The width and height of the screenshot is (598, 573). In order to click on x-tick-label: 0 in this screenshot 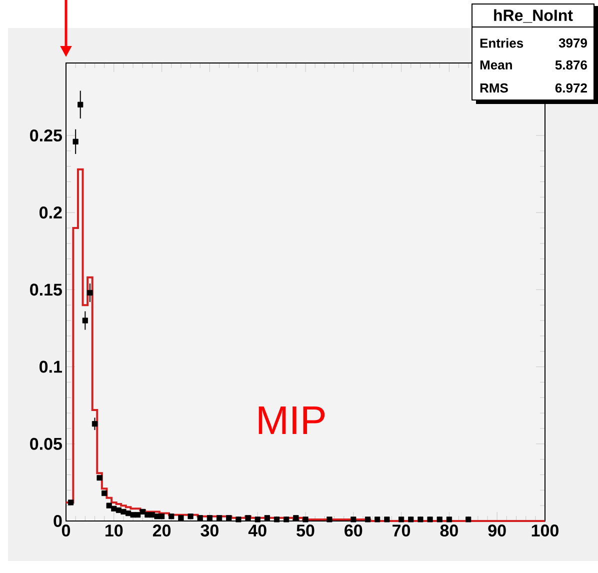, I will do `click(66, 530)`.